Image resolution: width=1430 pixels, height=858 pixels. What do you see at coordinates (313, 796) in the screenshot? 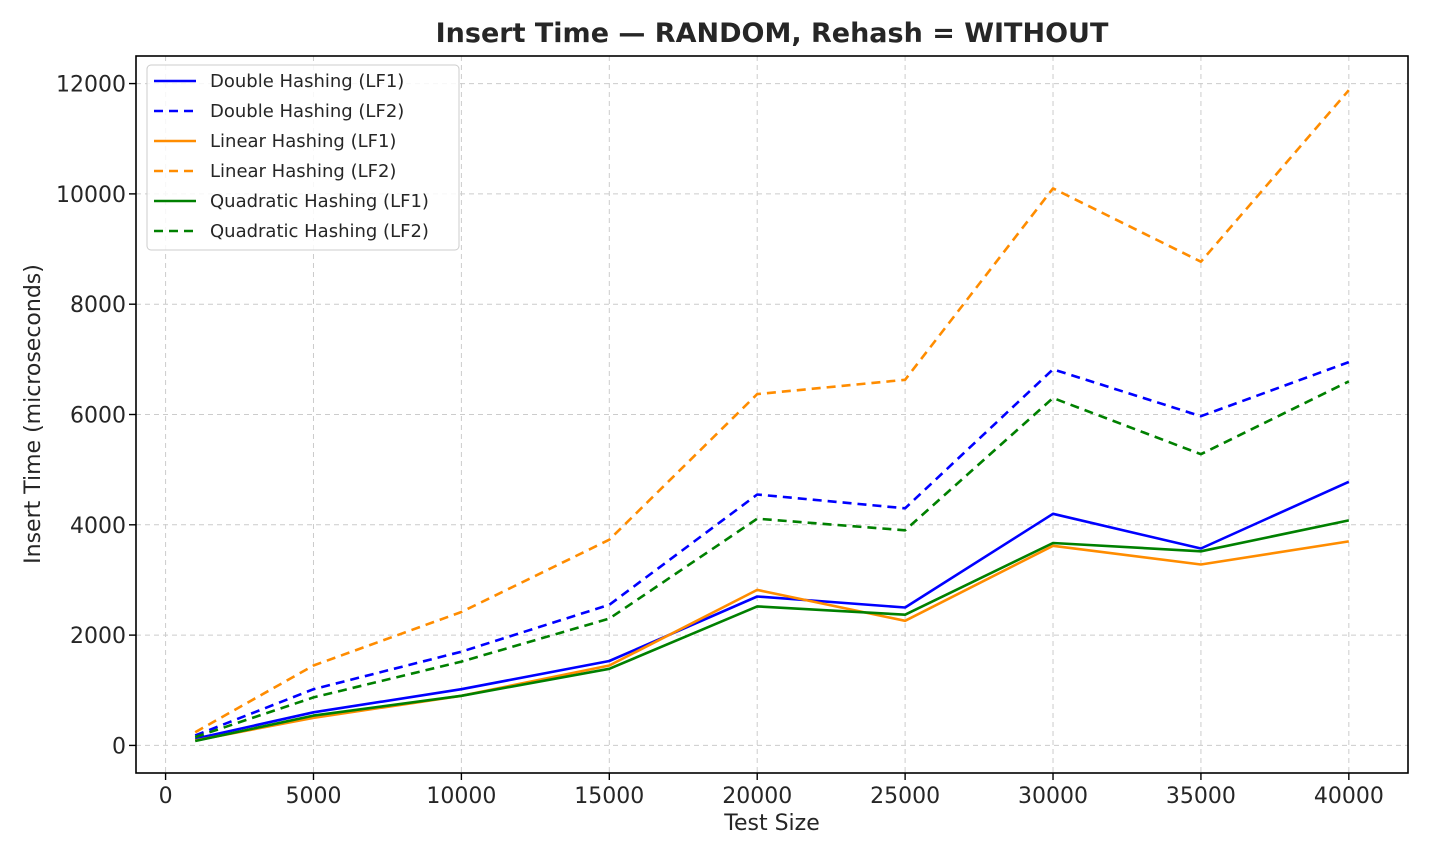
I see `x-tick-label: 5000` at bounding box center [313, 796].